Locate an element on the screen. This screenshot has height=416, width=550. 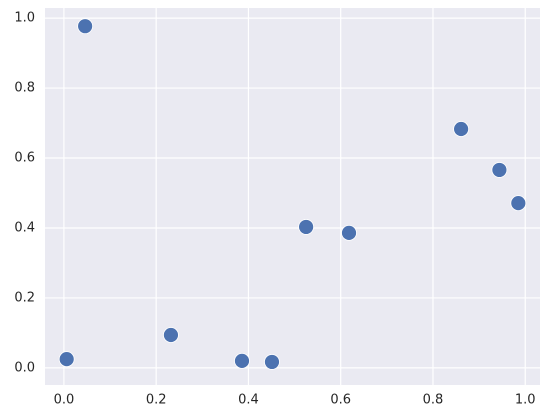
x-tick-label: 0.0 is located at coordinates (64, 400).